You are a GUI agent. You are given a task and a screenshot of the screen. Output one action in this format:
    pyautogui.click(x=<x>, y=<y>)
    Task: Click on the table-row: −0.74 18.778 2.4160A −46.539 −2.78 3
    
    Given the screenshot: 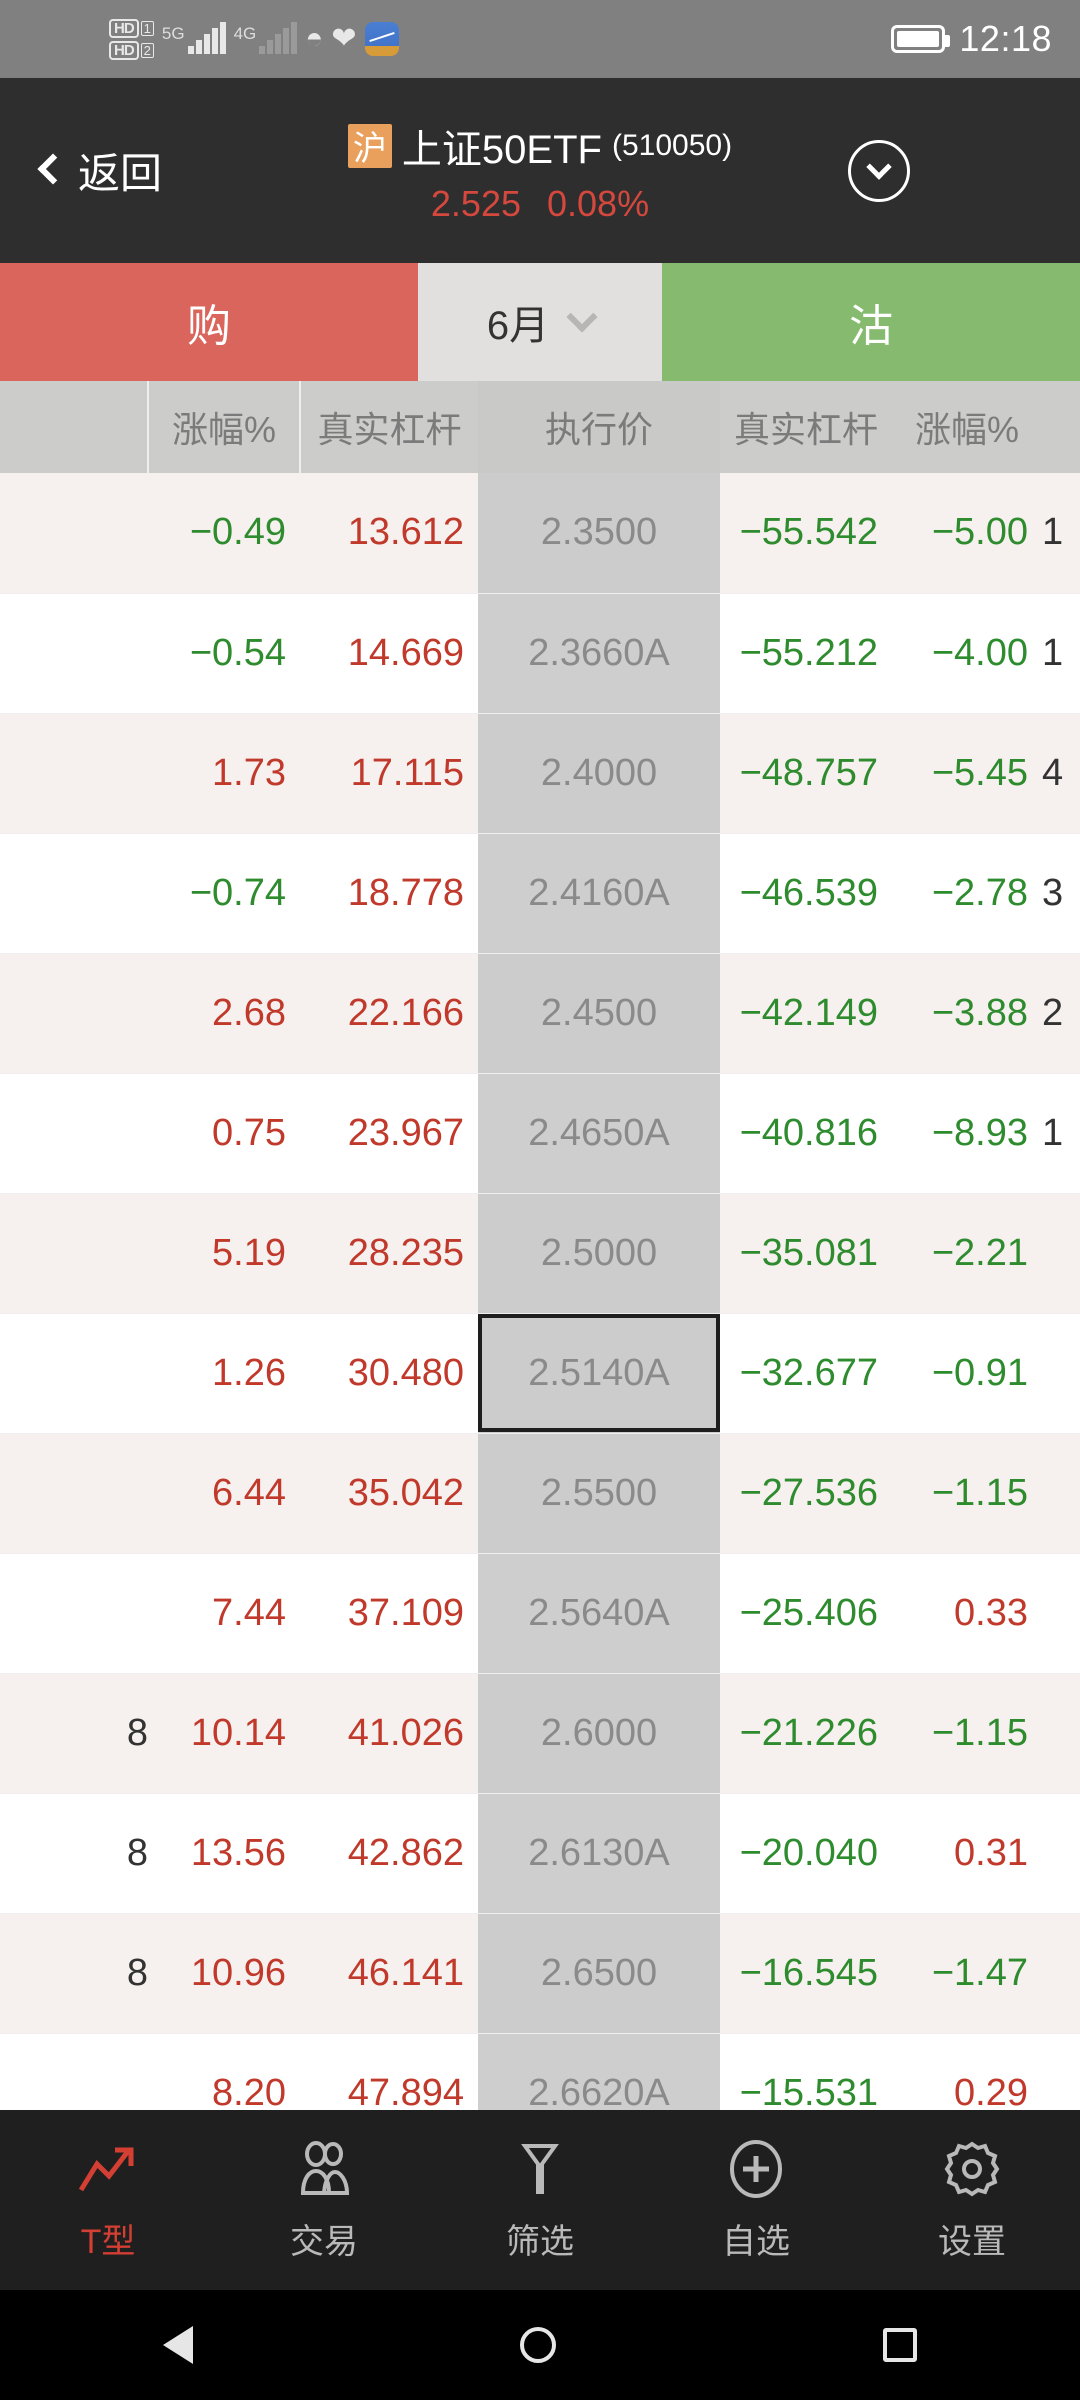 What is the action you would take?
    pyautogui.click(x=540, y=893)
    